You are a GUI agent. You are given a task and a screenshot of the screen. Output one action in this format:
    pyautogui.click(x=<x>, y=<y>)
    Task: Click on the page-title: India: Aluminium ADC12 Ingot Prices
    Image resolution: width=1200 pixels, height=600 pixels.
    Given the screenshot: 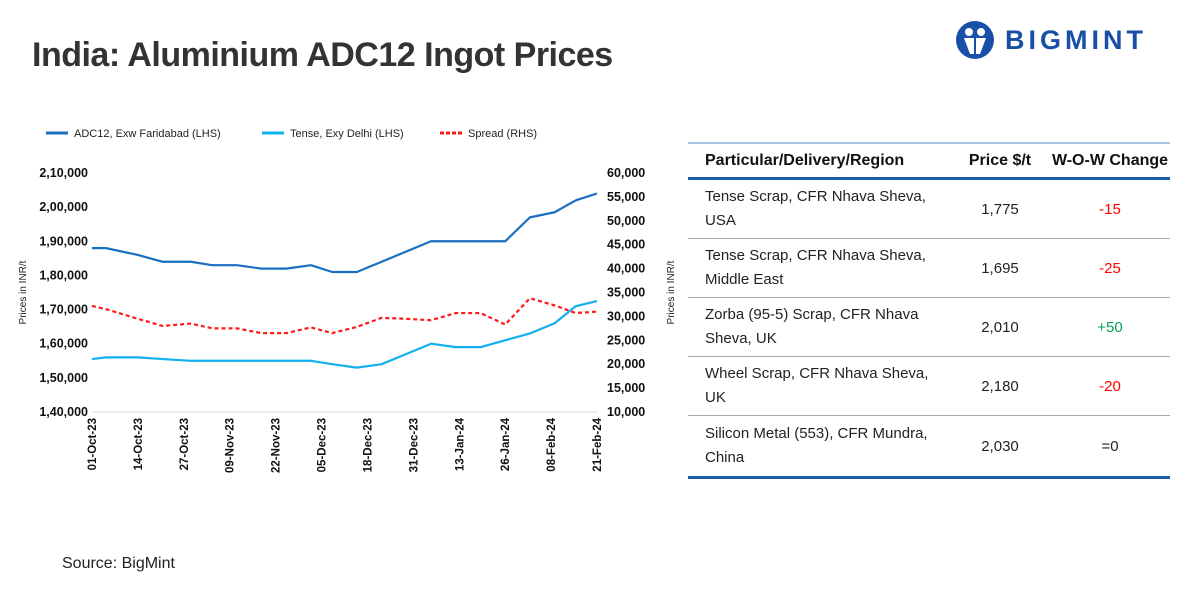 What is the action you would take?
    pyautogui.click(x=322, y=55)
    